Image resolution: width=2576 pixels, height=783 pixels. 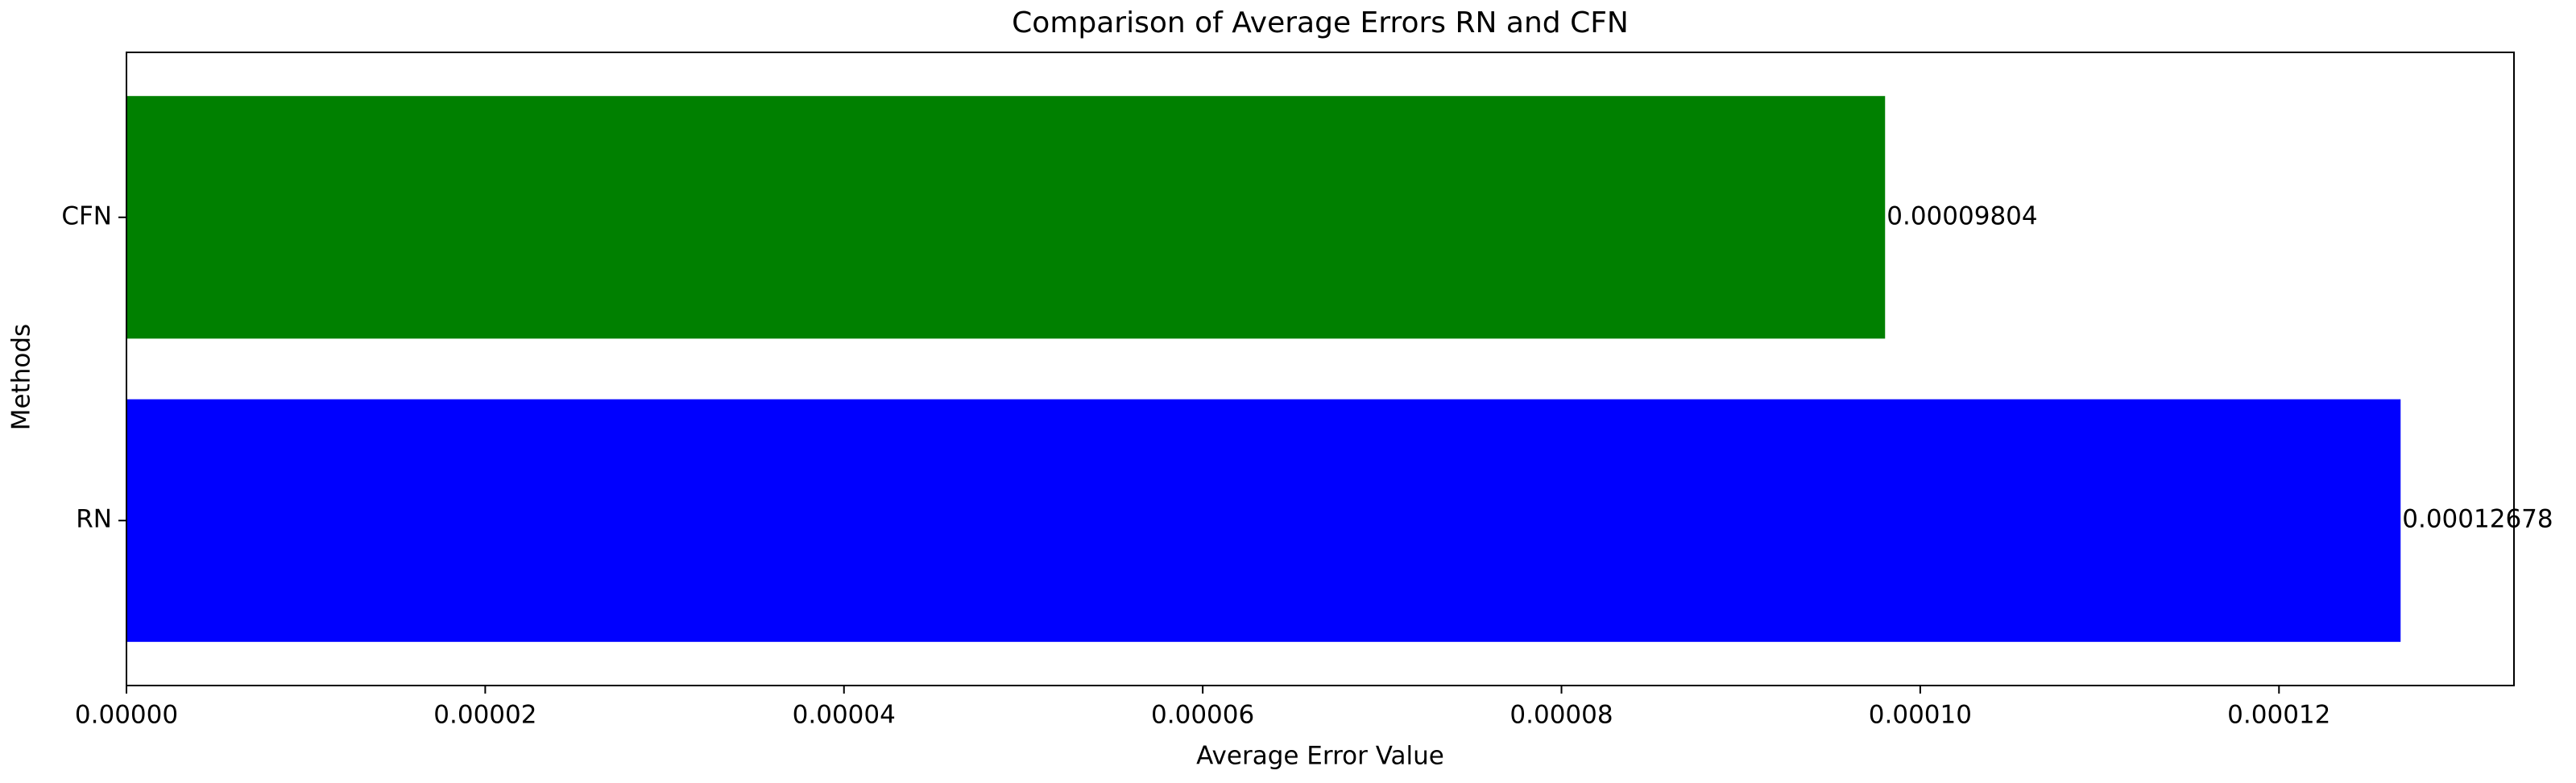 I want to click on value-label: 0.00012678, so click(x=2477, y=519).